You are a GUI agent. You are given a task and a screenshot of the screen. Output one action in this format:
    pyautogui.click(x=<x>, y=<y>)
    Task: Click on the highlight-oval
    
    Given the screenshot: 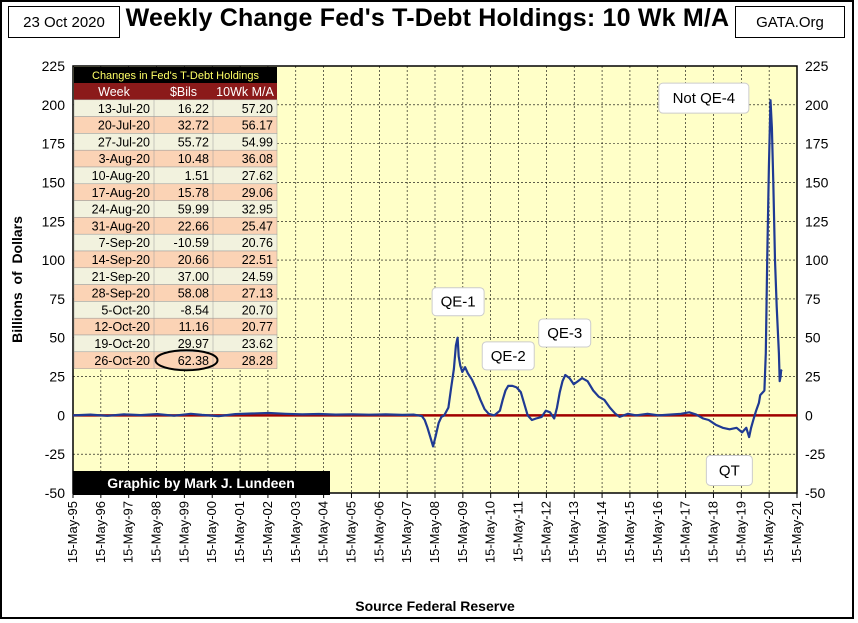 What is the action you would take?
    pyautogui.click(x=186, y=360)
    